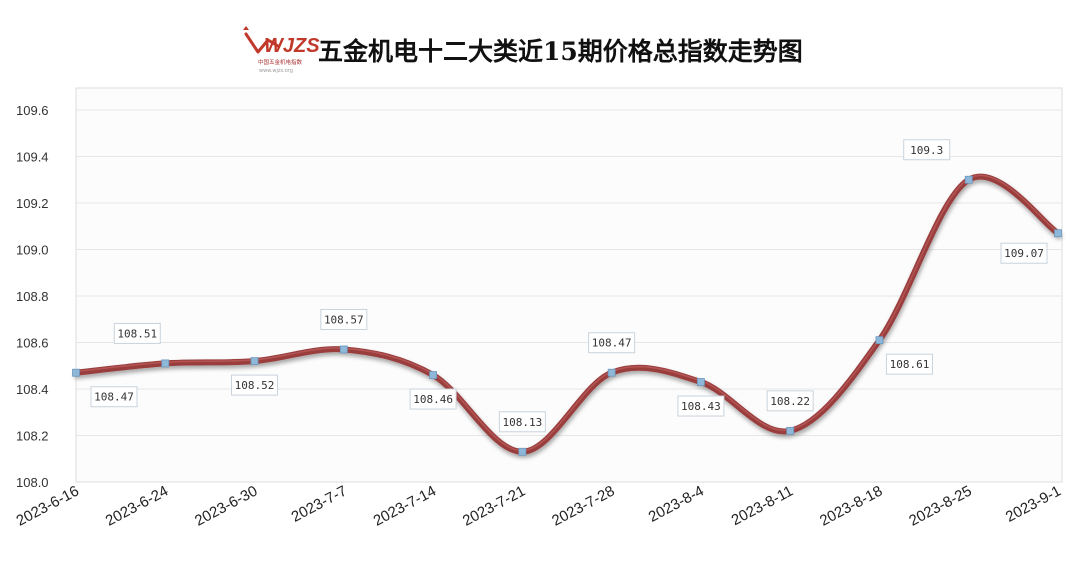  Describe the element at coordinates (32, 157) in the screenshot. I see `y-tick-label: 109.4` at that location.